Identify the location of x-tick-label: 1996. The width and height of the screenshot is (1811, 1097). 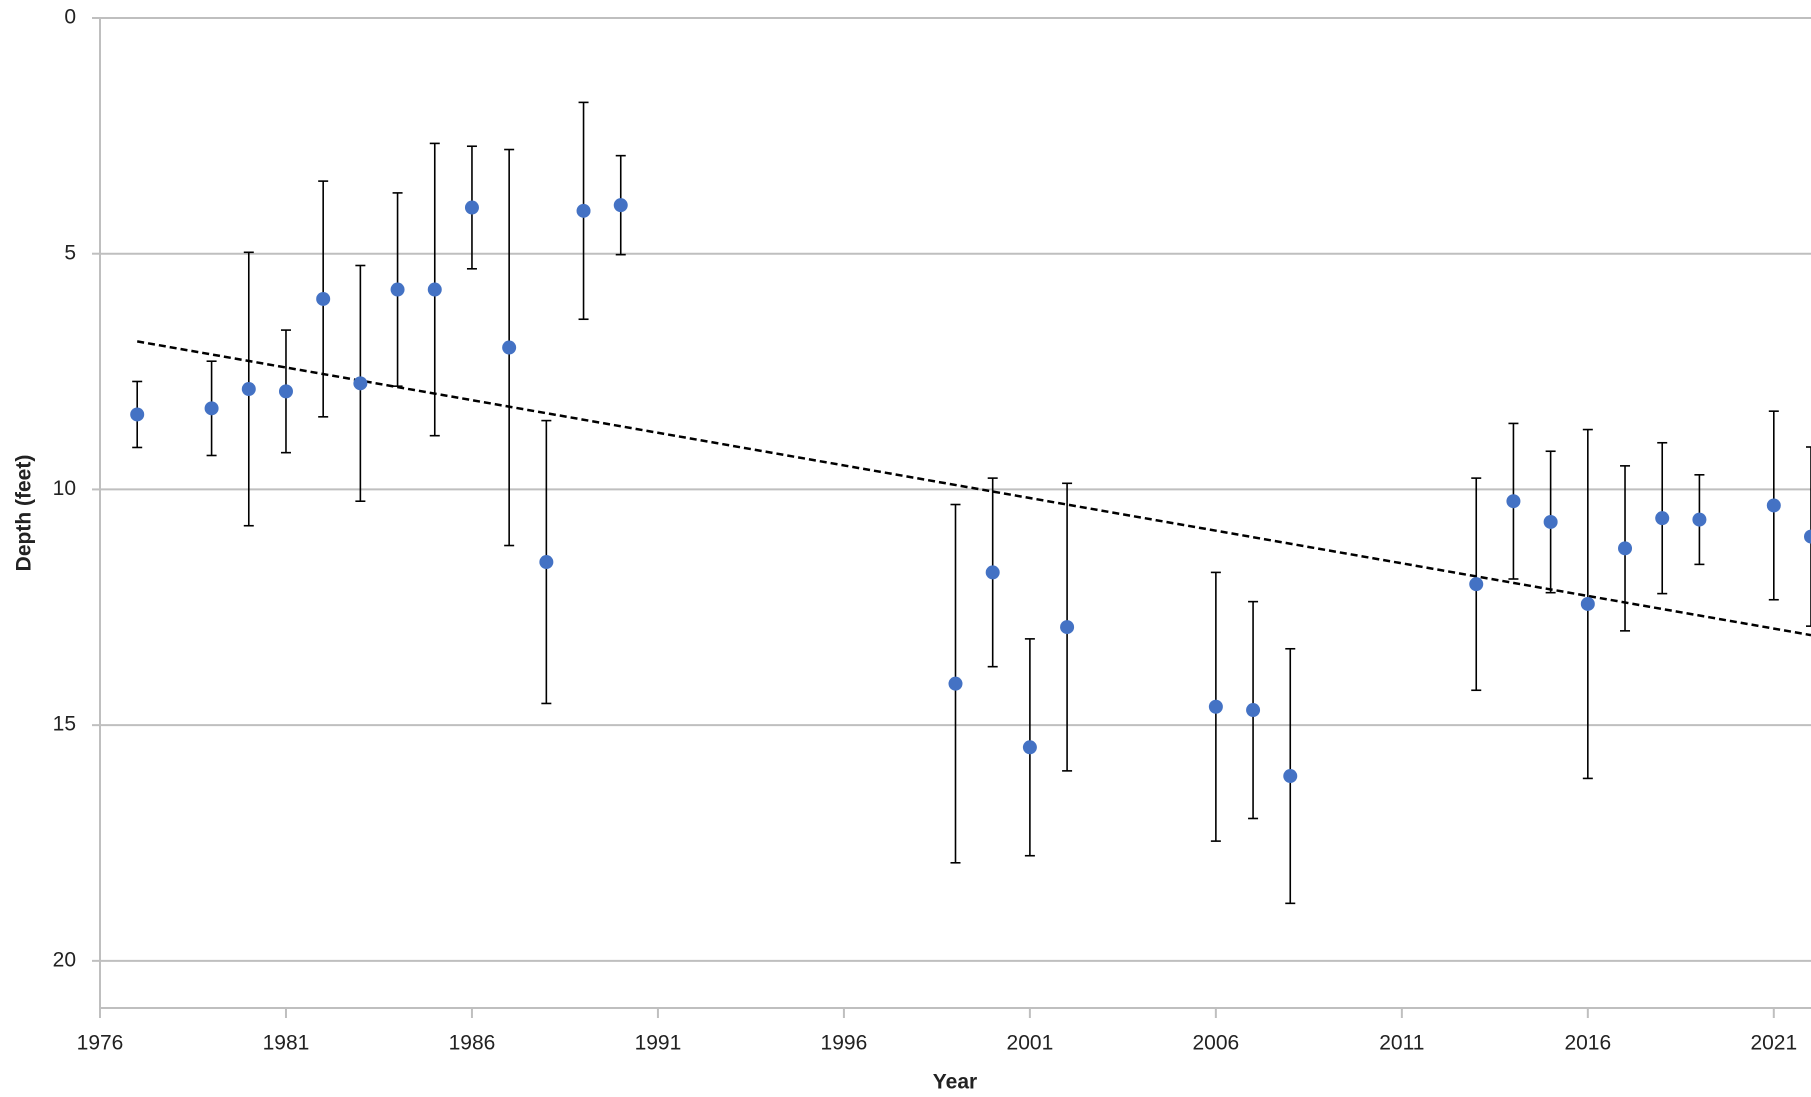
(844, 1043).